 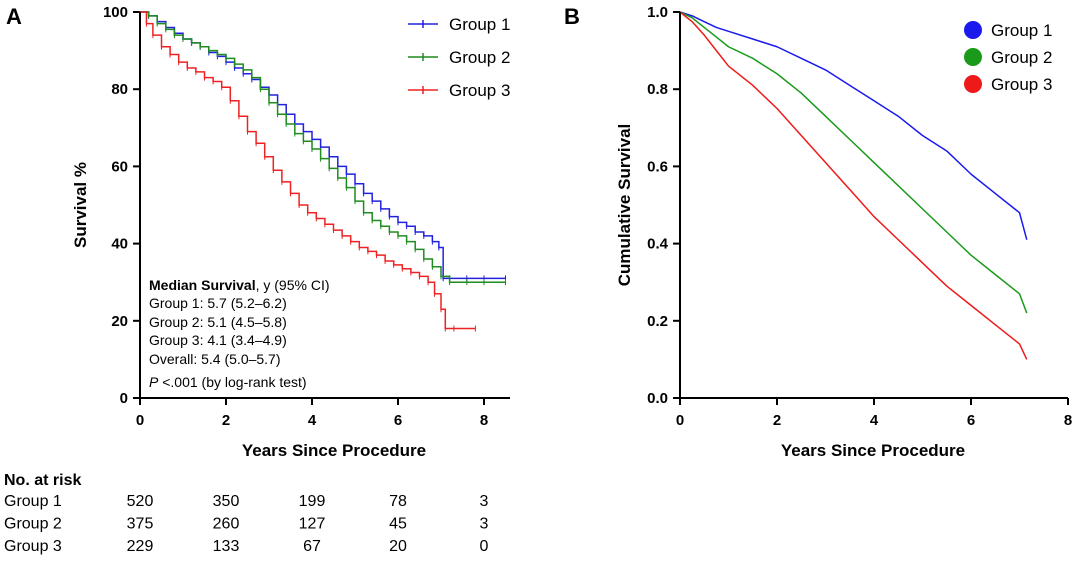 I want to click on risk-cell: 67, so click(x=312, y=546).